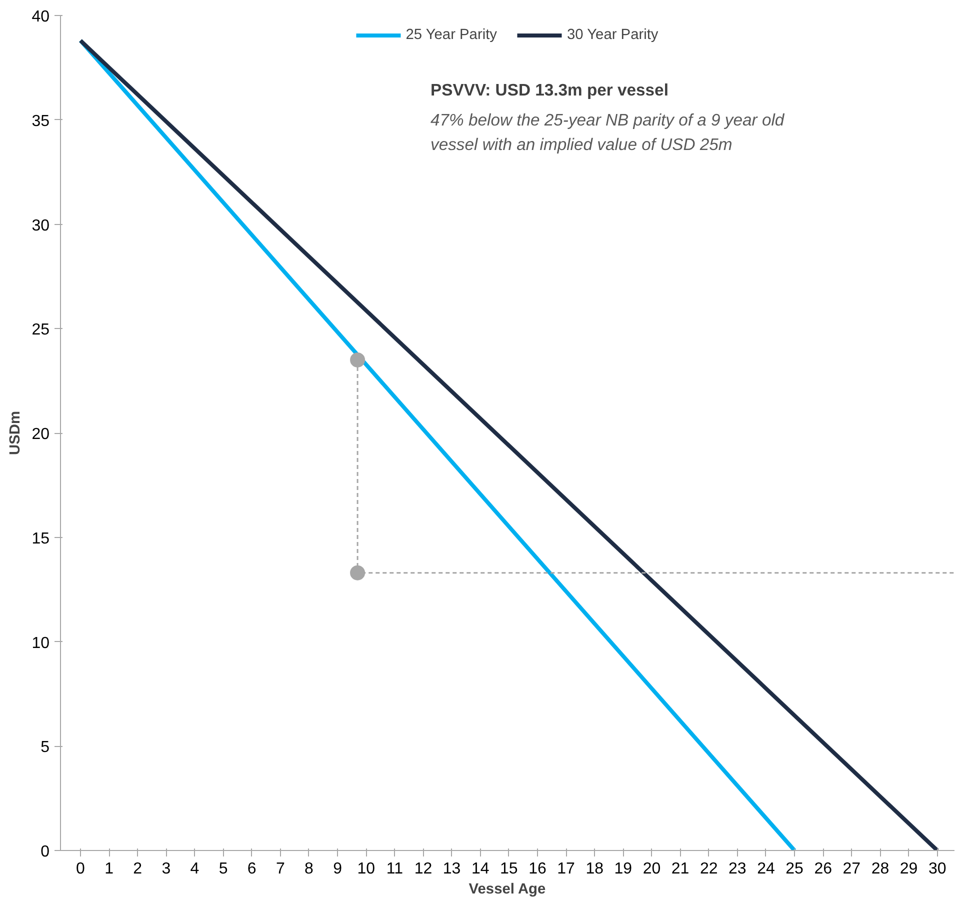  I want to click on x-tick-label: 21, so click(680, 869).